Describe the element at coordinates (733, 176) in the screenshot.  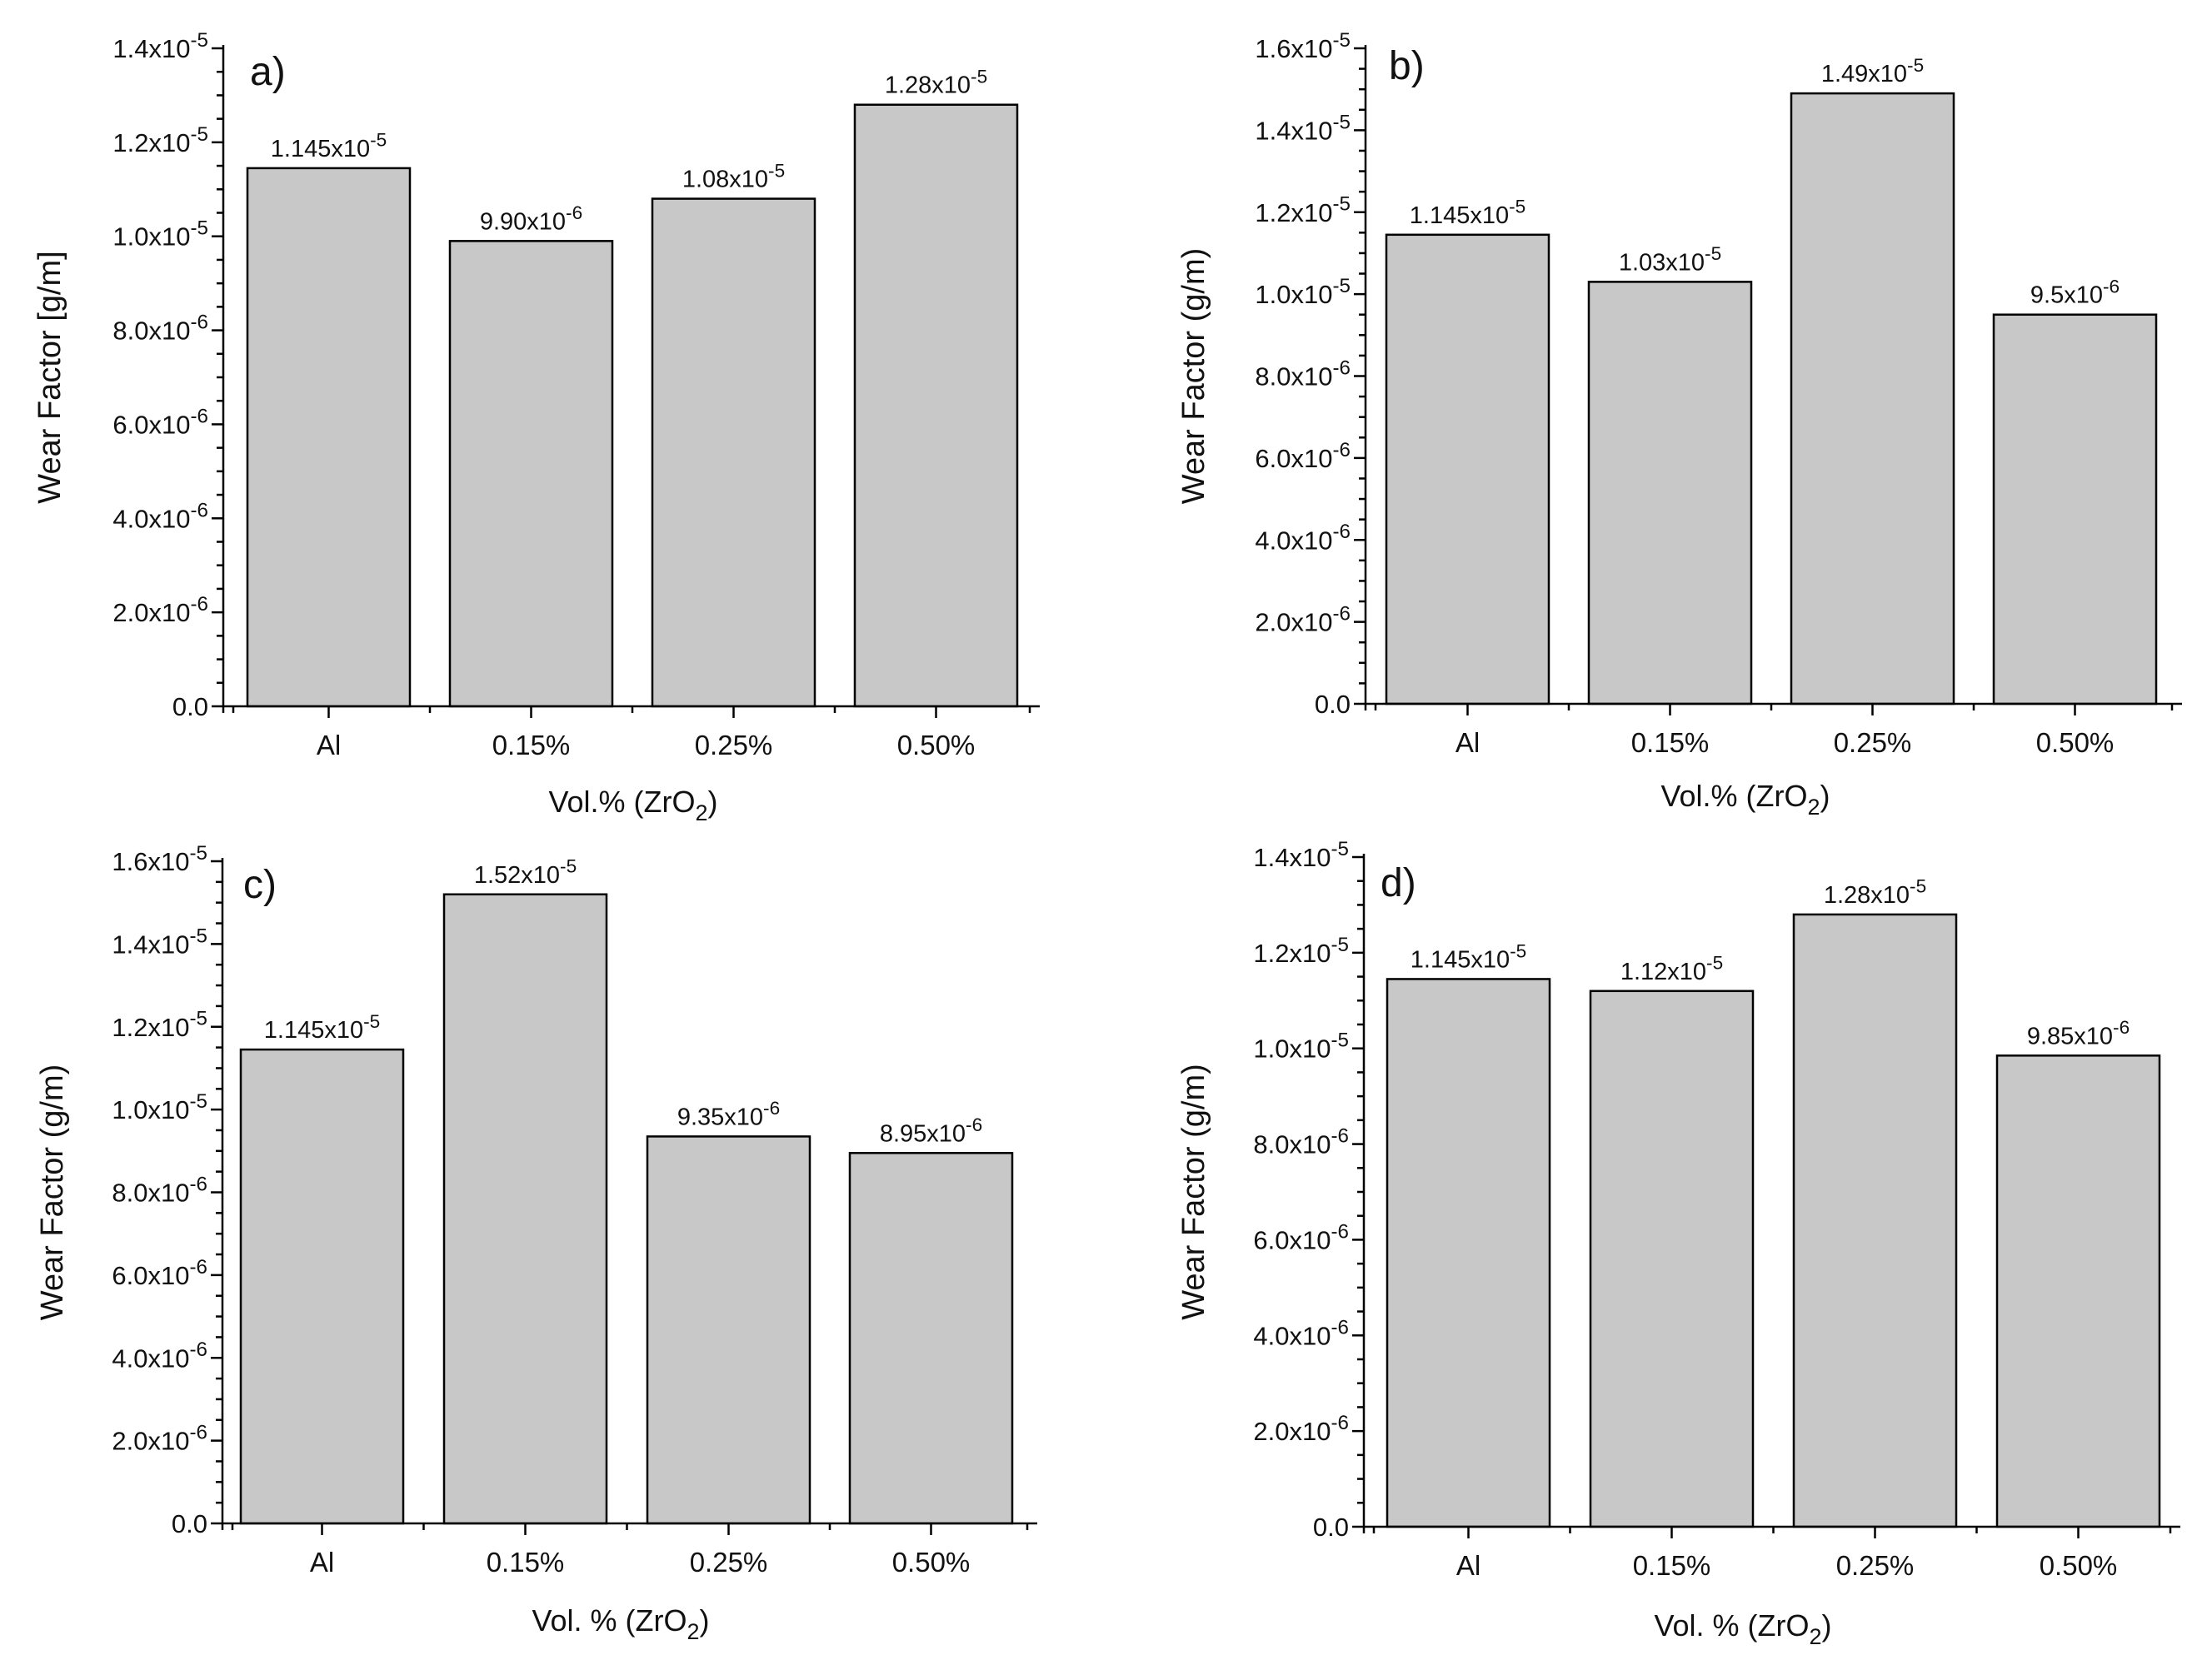
I see `bar-value-label: 1.08x10⁻⁵` at that location.